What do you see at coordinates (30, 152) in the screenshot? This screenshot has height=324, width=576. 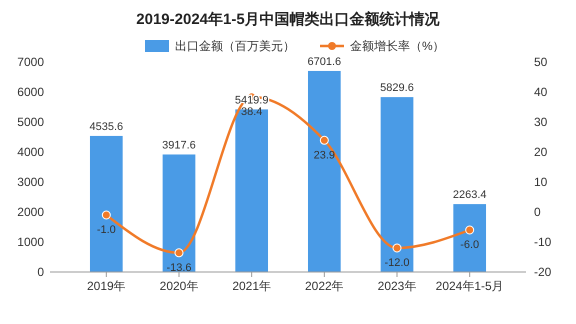 I see `y-tick-label: 4000` at bounding box center [30, 152].